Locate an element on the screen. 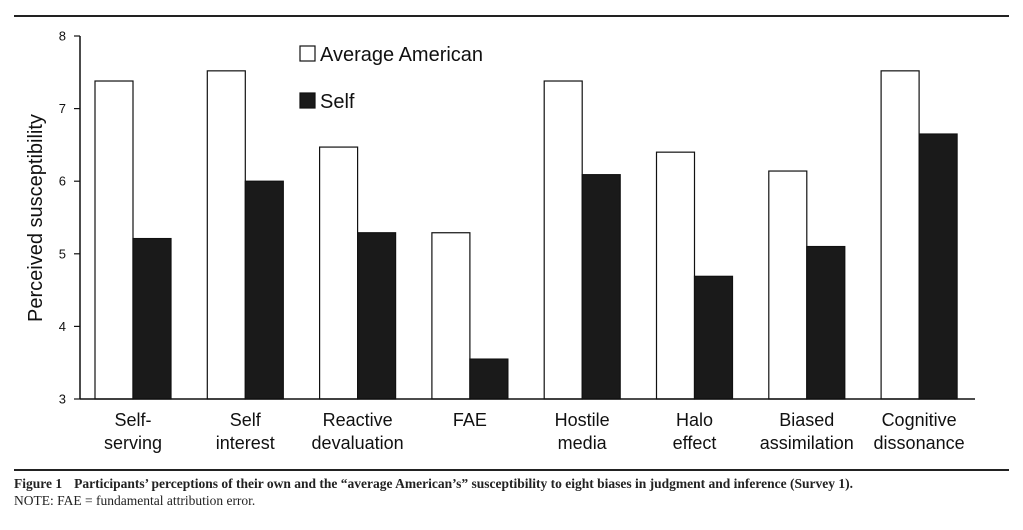  legend-label-self: Self is located at coordinates (337, 102).